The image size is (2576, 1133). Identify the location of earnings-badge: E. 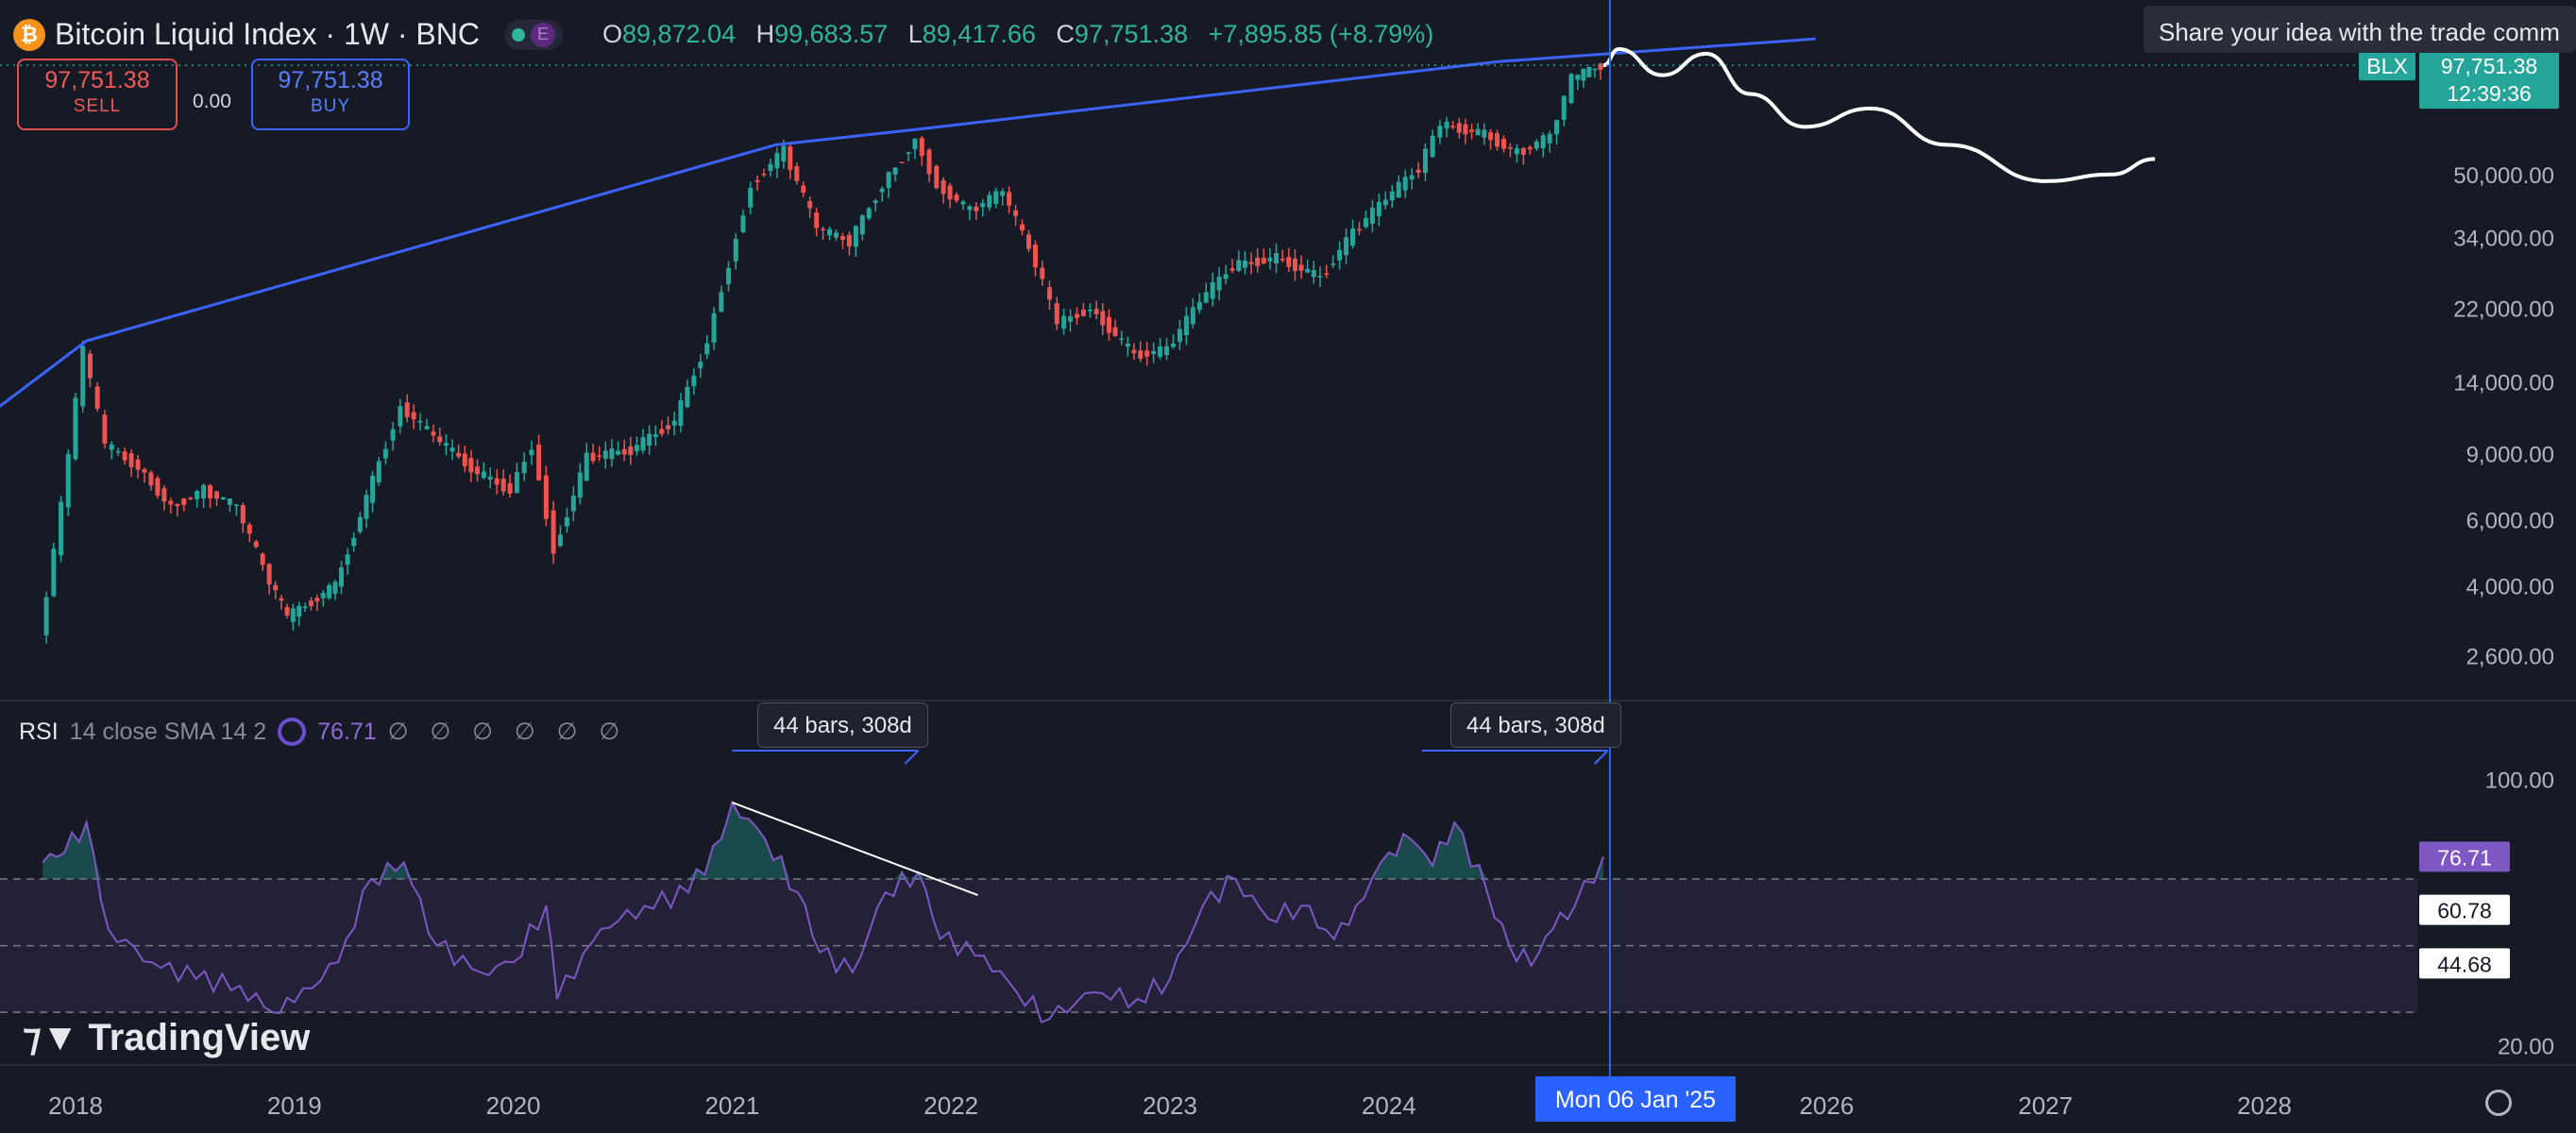
(542, 34).